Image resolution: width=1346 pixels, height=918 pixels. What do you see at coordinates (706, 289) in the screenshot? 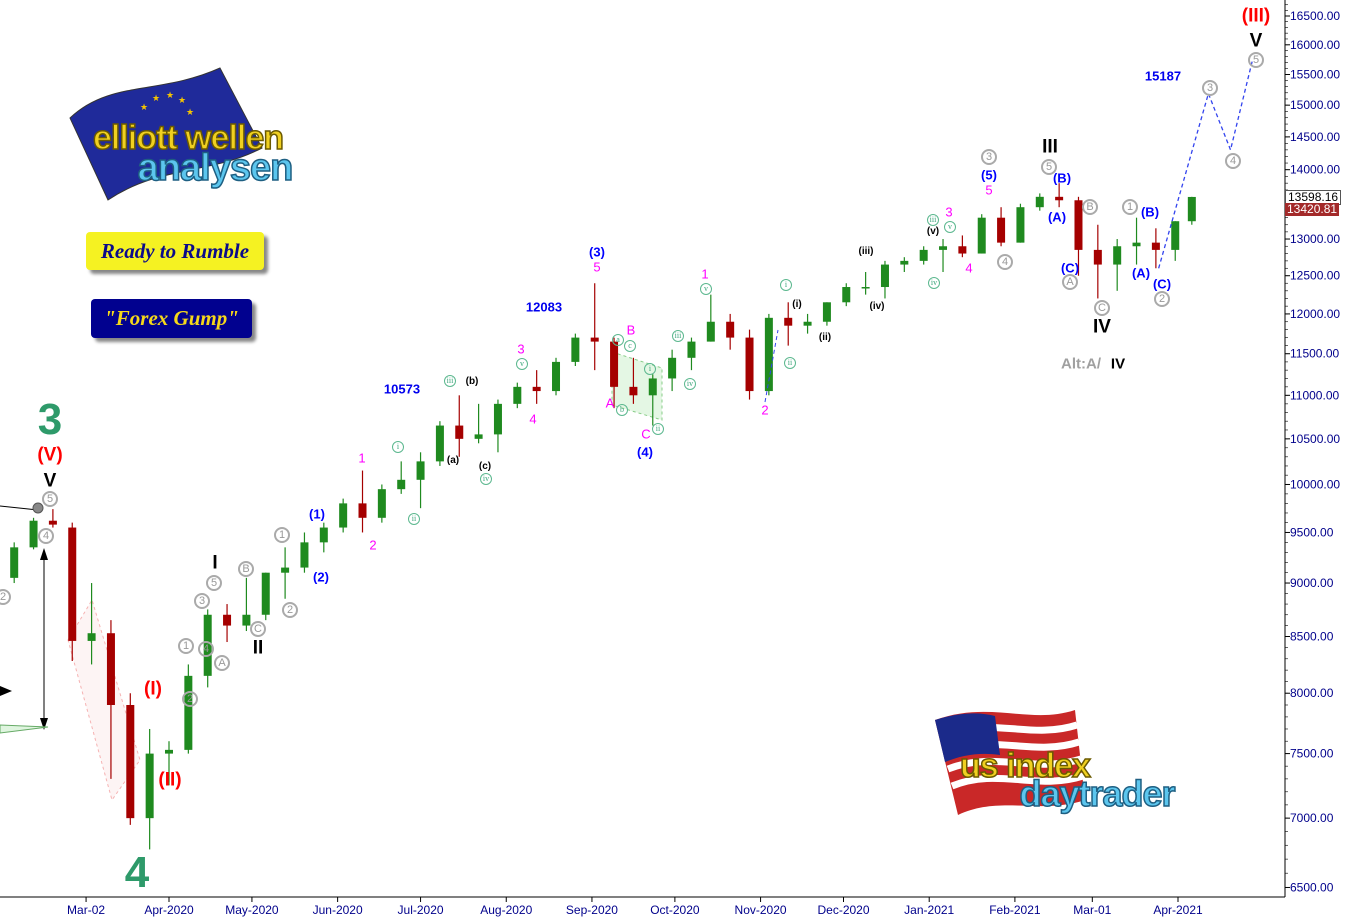
I see `wave-label-circled: v` at bounding box center [706, 289].